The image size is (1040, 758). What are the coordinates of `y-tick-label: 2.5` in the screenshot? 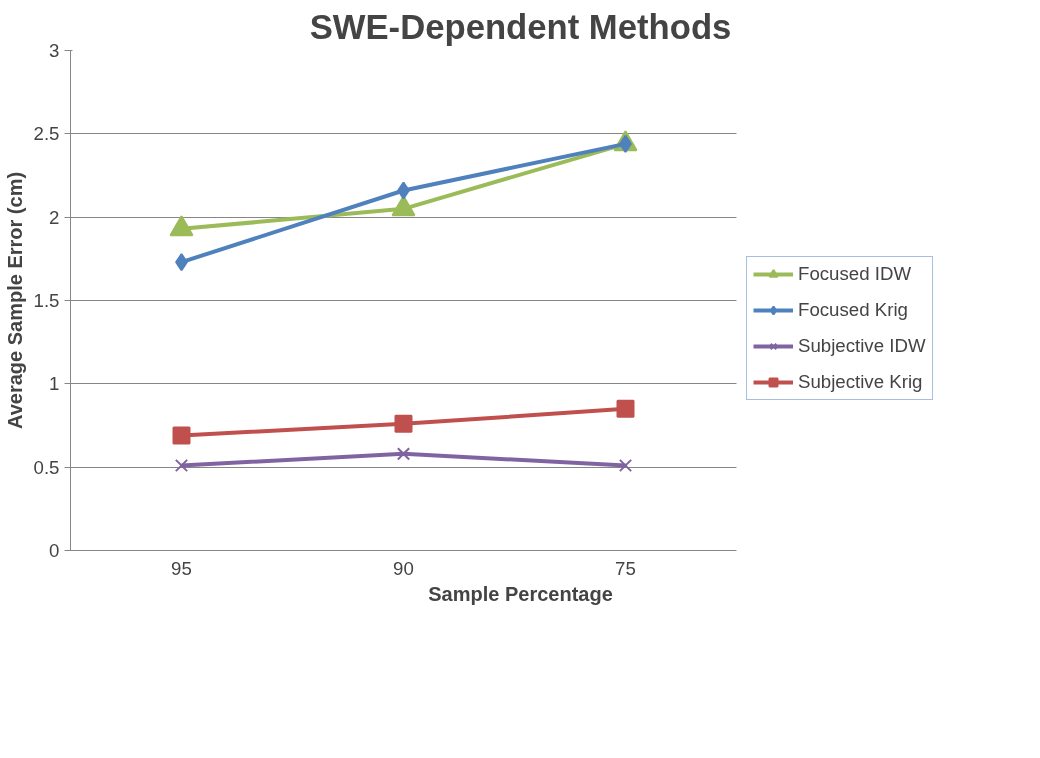 It's located at (46, 134).